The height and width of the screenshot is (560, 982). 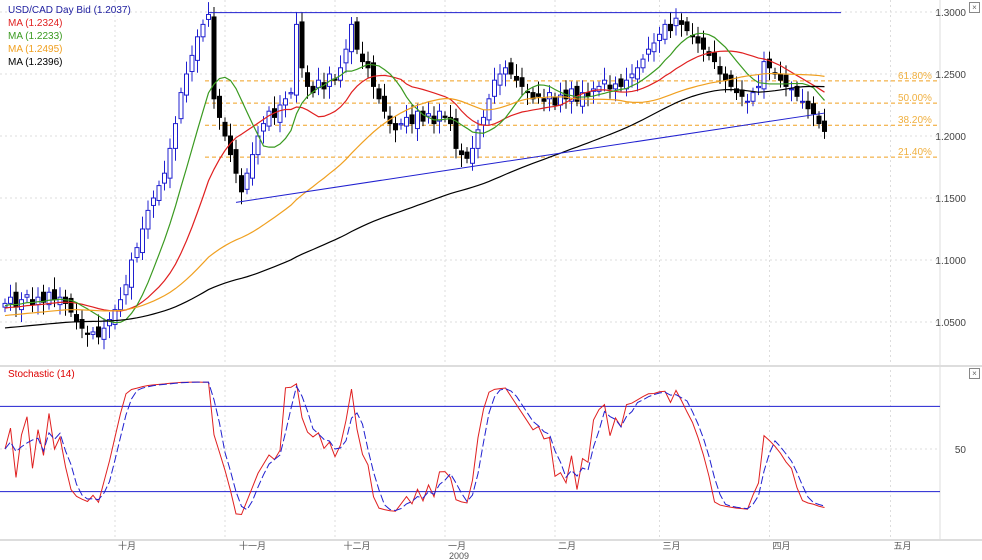 I want to click on close-stochastic-panel-icon: ×, so click(x=974, y=373).